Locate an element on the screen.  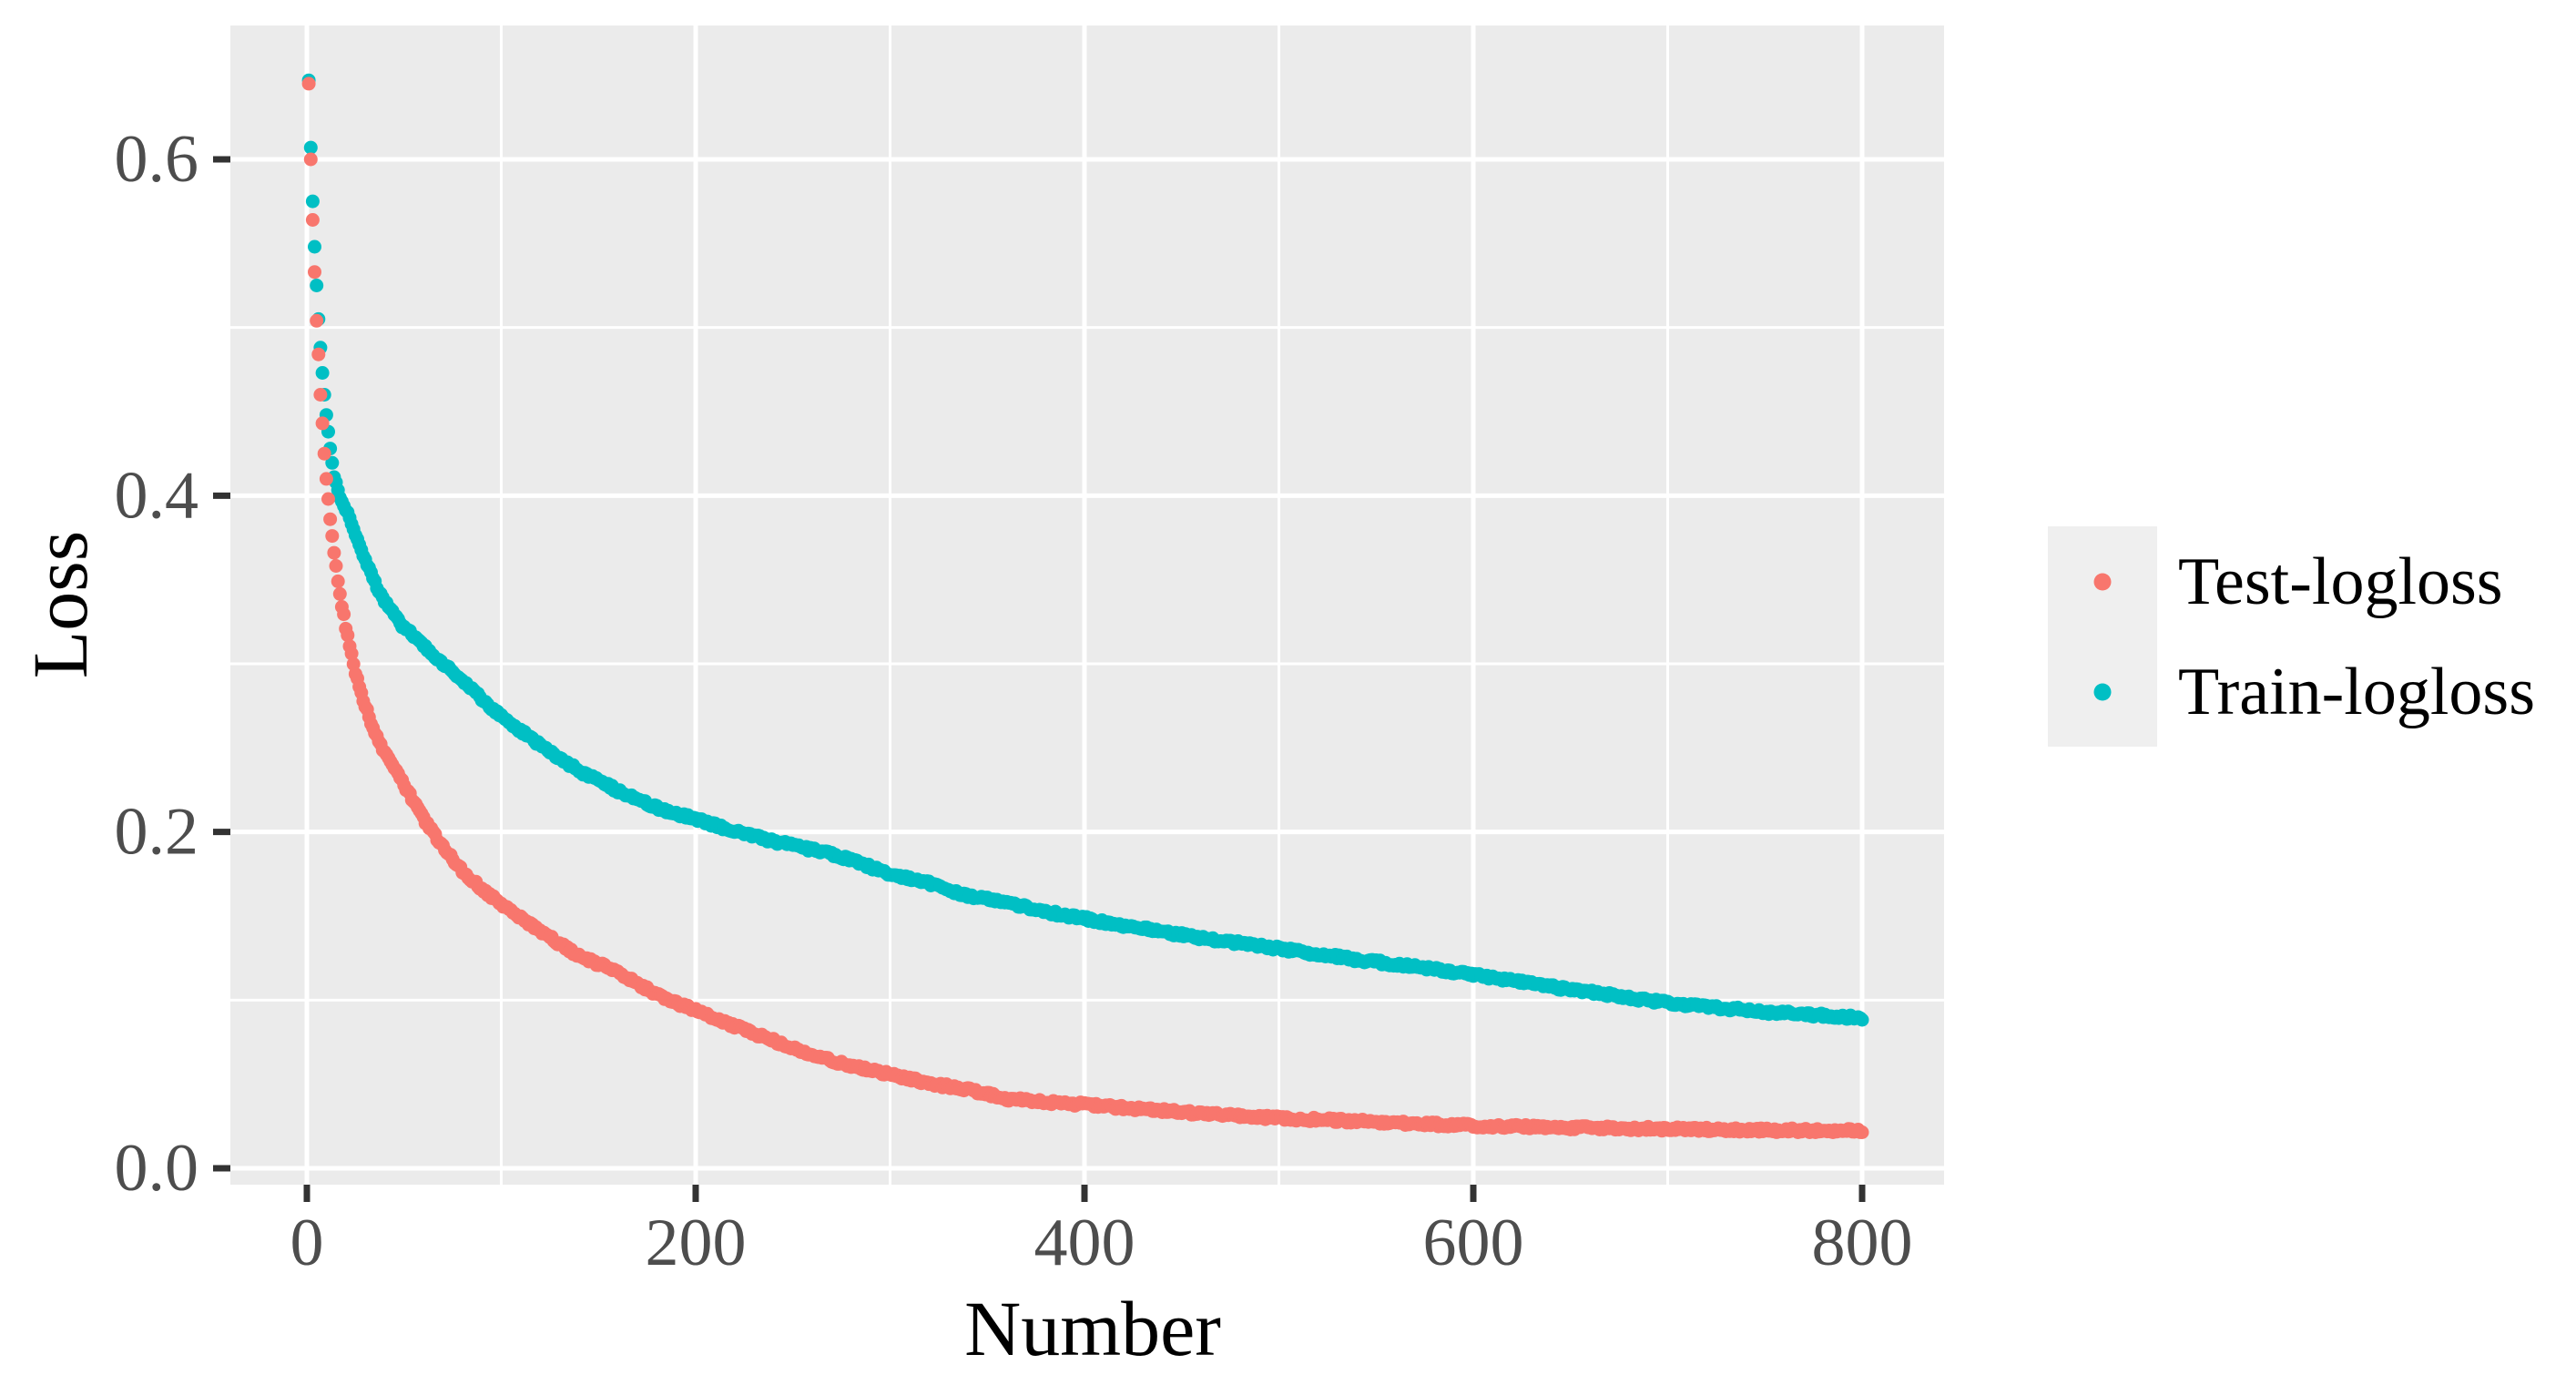
y-axis-title: Loss is located at coordinates (60, 604).